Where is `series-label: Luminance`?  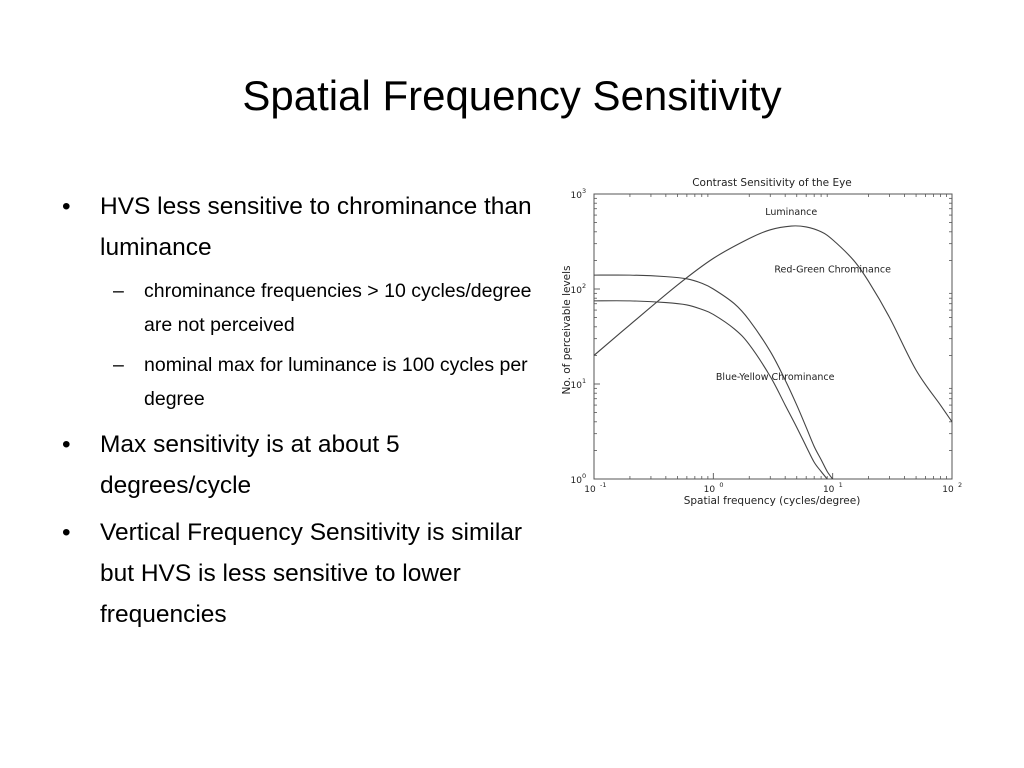 series-label: Luminance is located at coordinates (791, 212).